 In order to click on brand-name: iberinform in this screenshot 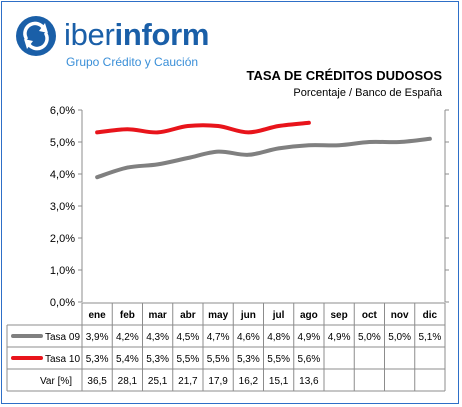, I will do `click(136, 35)`.